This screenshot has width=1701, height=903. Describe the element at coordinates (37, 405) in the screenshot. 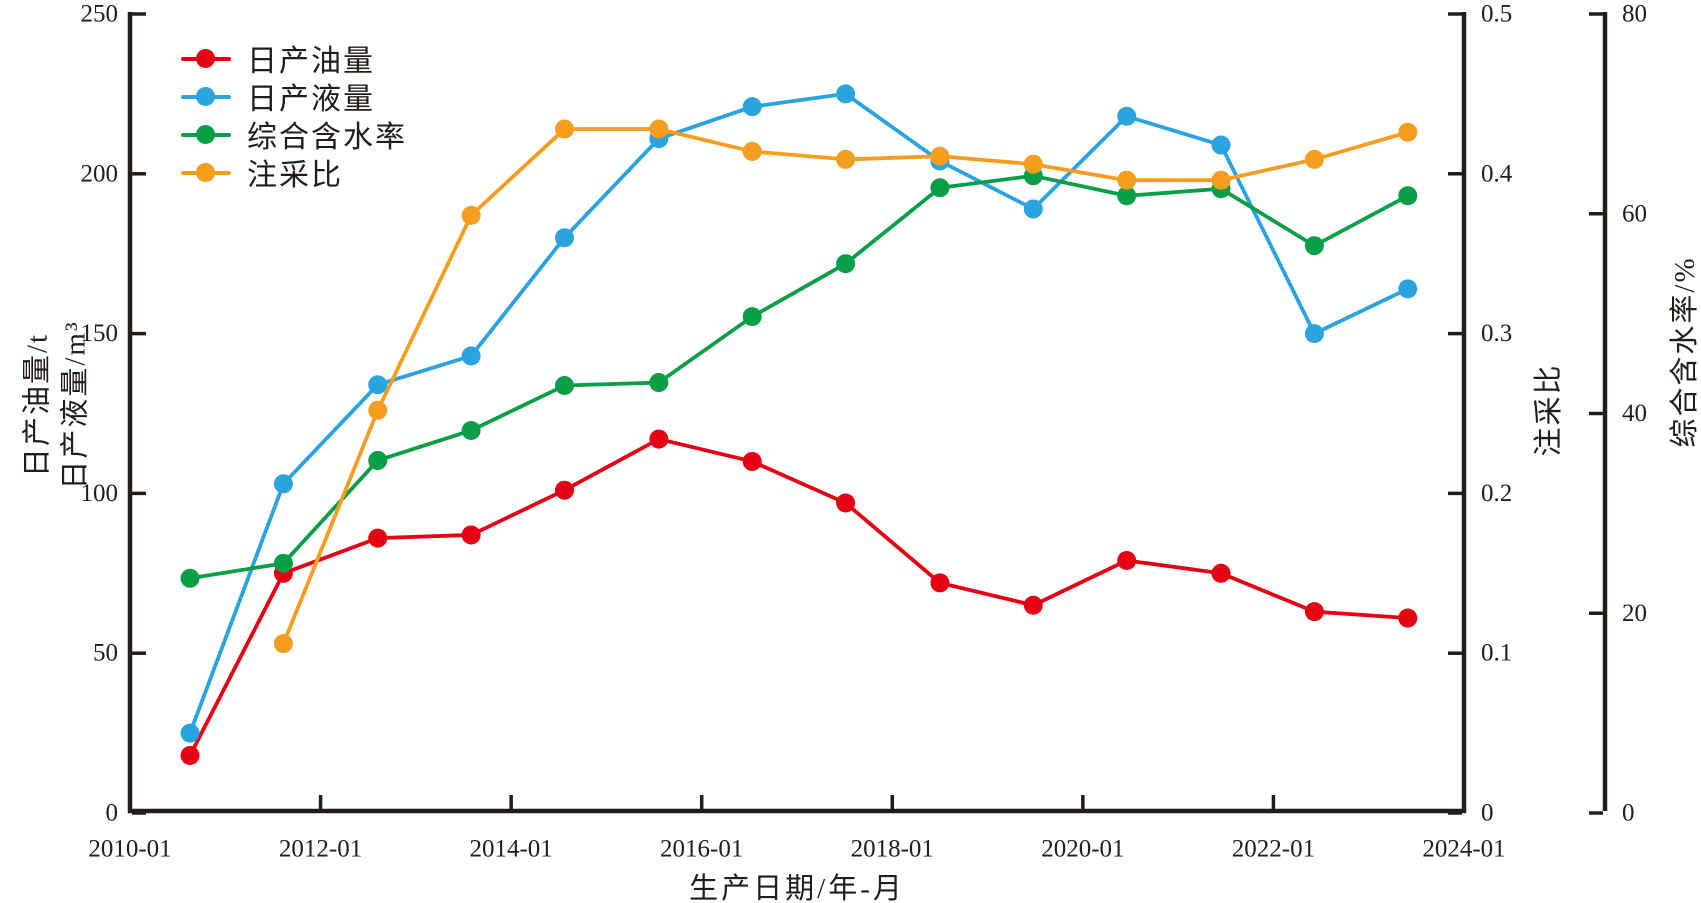

I see `left-axis-title-line1: 日产油量/t` at that location.